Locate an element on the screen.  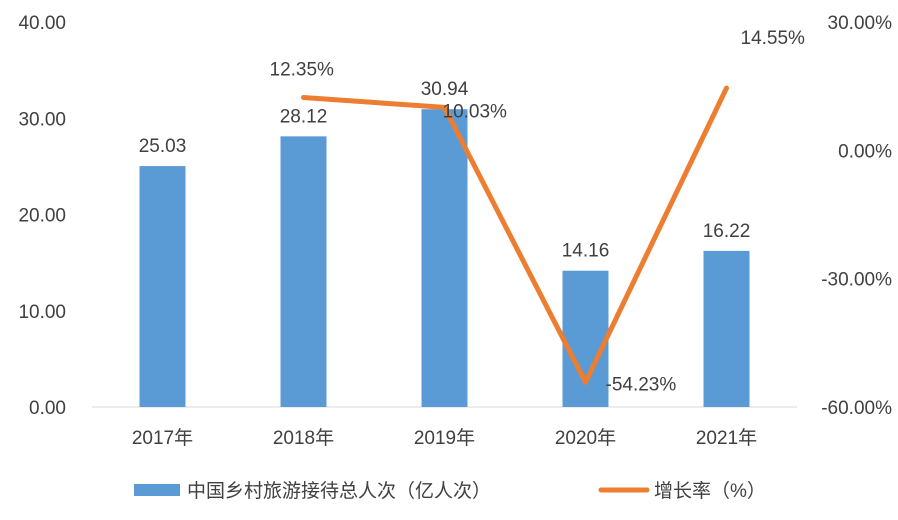
right-axis: -60.00% -30.00% 0.00% 30.00% is located at coordinates (856, 216).